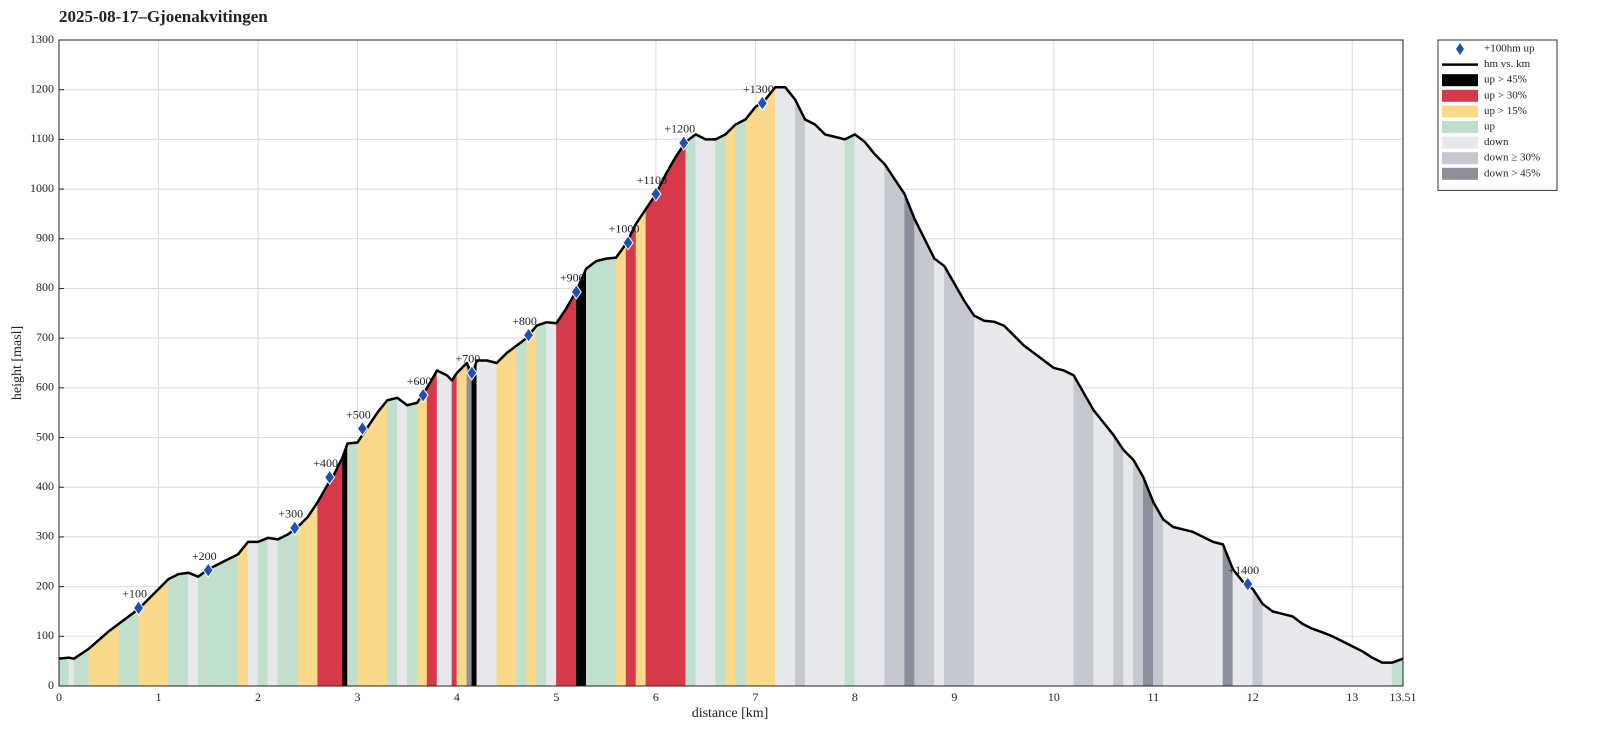  I want to click on x-tick-label: 0, so click(59, 697).